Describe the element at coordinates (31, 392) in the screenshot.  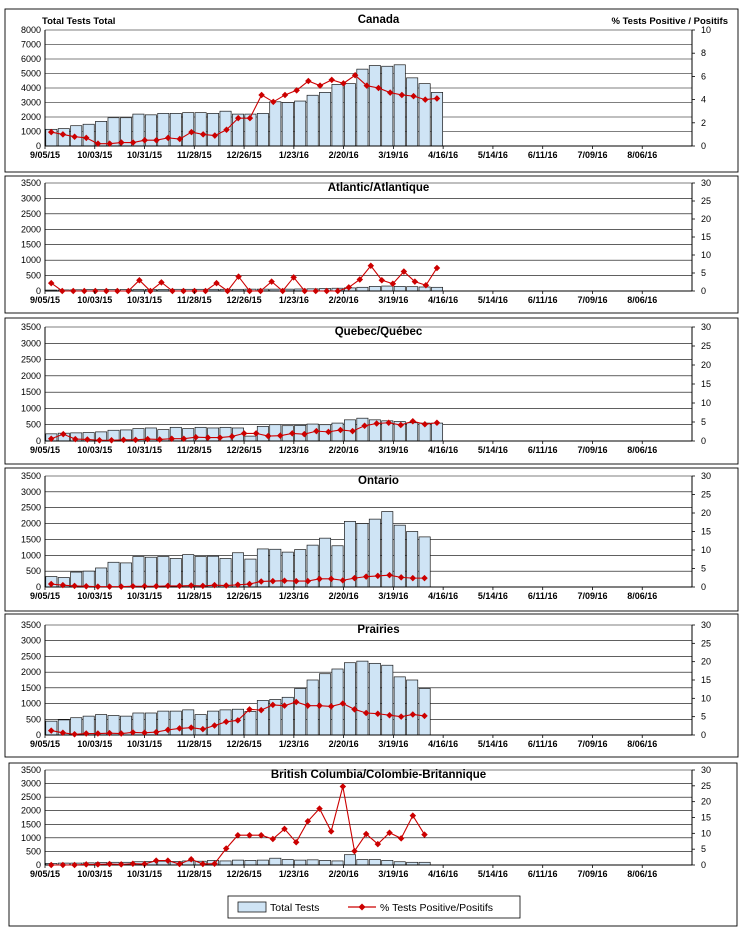
I see `left-tick-label: 1500` at that location.